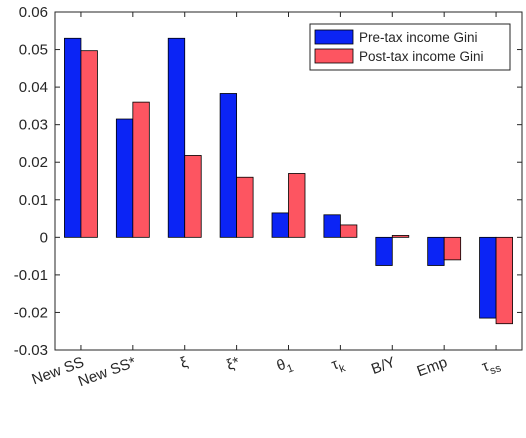 The image size is (526, 438). I want to click on x-category-label: θ1, so click(284, 366).